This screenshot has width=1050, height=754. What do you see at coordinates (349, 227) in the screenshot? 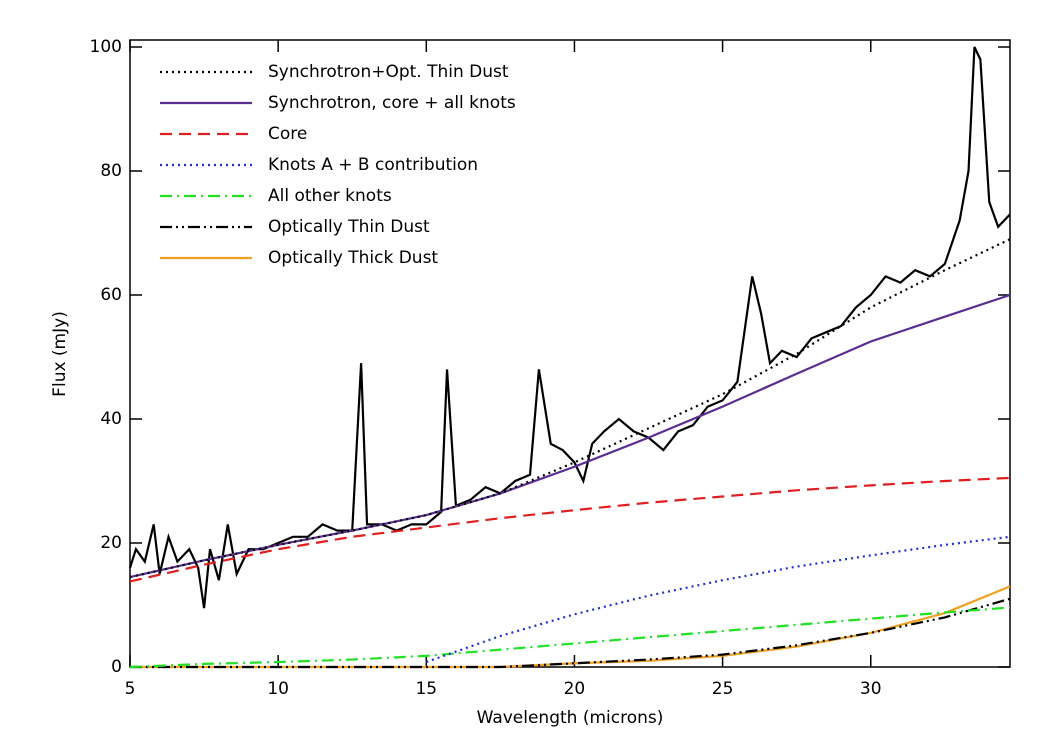
I see `legend-label: Optically Thin Dust` at bounding box center [349, 227].